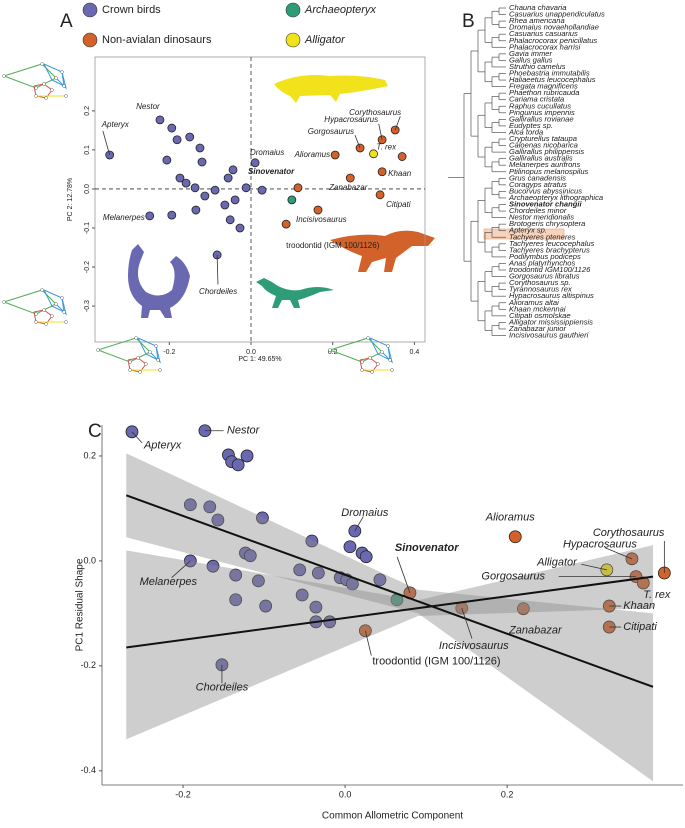 This screenshot has height=828, width=685. What do you see at coordinates (541, 158) in the screenshot?
I see `taxon-label: Gallirallus australis` at bounding box center [541, 158].